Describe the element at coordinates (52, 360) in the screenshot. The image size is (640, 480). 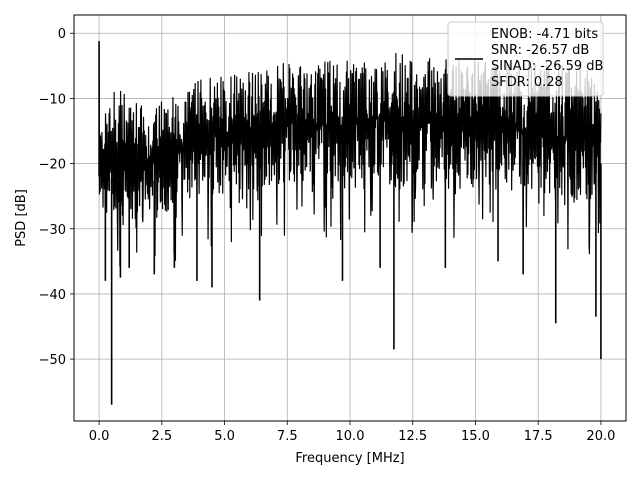
I see `y-tick-label: −50` at that location.